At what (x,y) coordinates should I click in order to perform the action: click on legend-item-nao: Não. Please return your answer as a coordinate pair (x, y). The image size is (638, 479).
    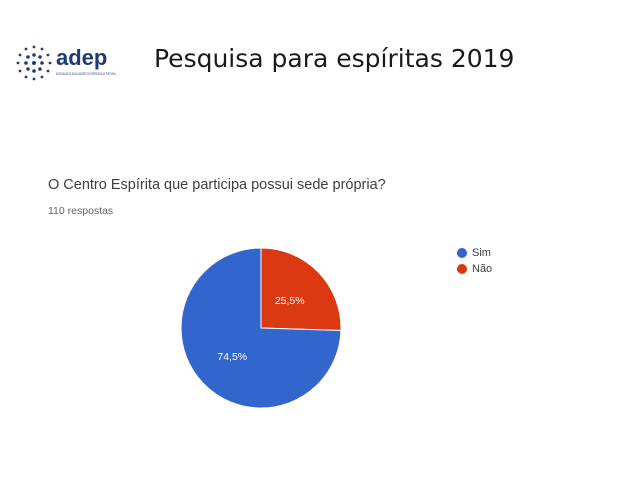
    Looking at the image, I should click on (474, 269).